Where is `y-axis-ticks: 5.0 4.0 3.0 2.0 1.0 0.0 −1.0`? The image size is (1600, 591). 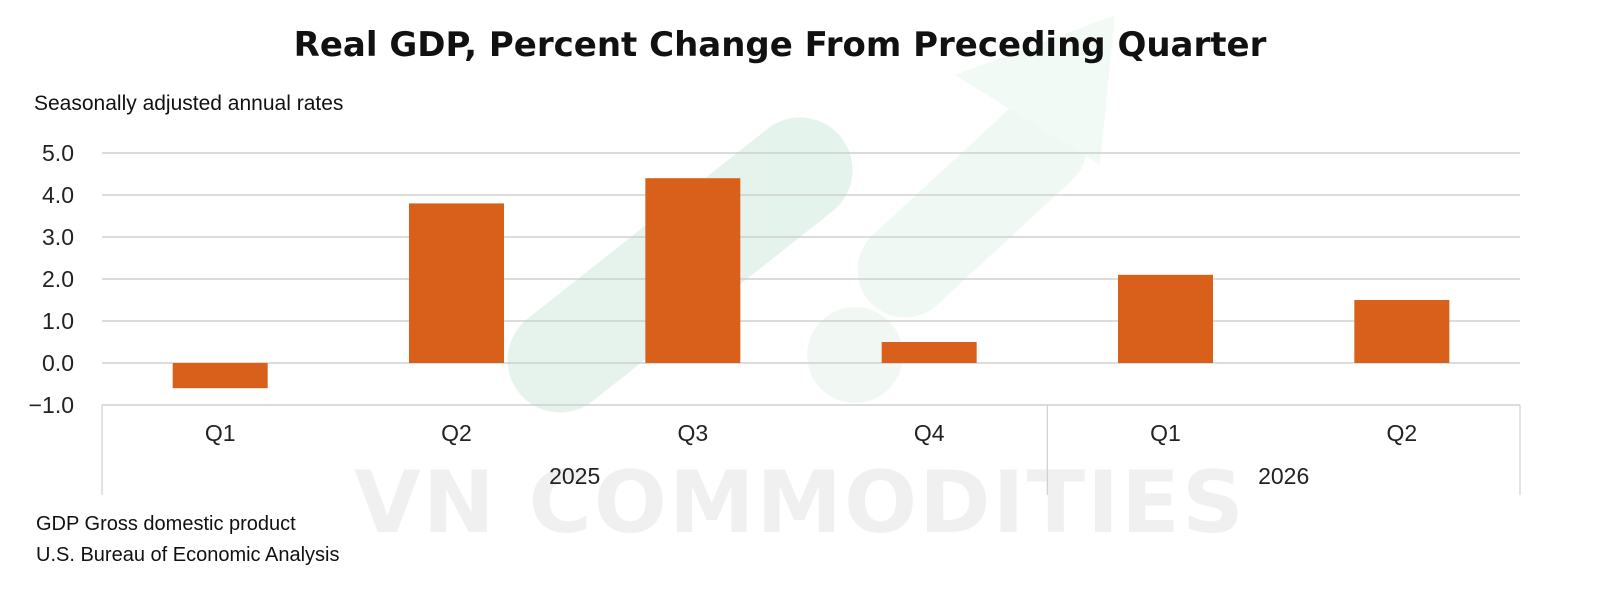 y-axis-ticks: 5.0 4.0 3.0 2.0 1.0 0.0 −1.0 is located at coordinates (51, 279).